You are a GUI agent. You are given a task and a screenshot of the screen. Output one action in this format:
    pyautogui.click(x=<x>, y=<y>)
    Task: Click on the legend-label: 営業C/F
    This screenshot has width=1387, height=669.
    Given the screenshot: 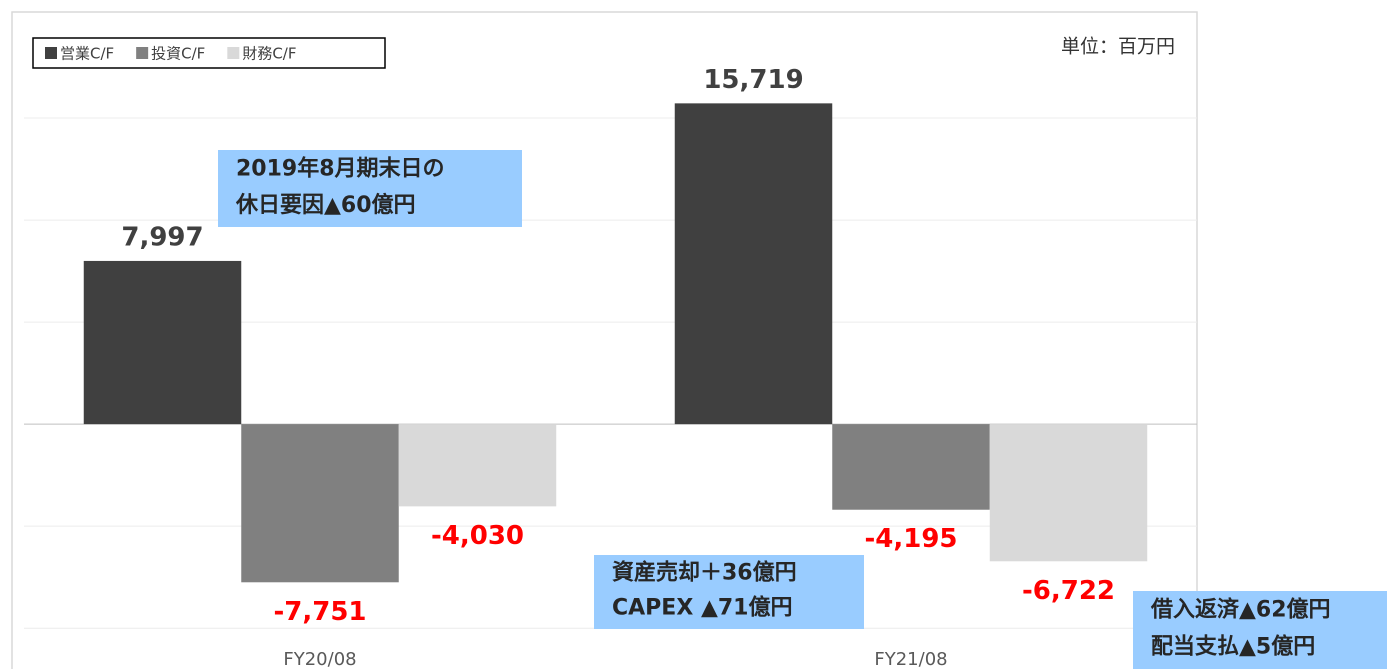 What is the action you would take?
    pyautogui.click(x=87, y=54)
    